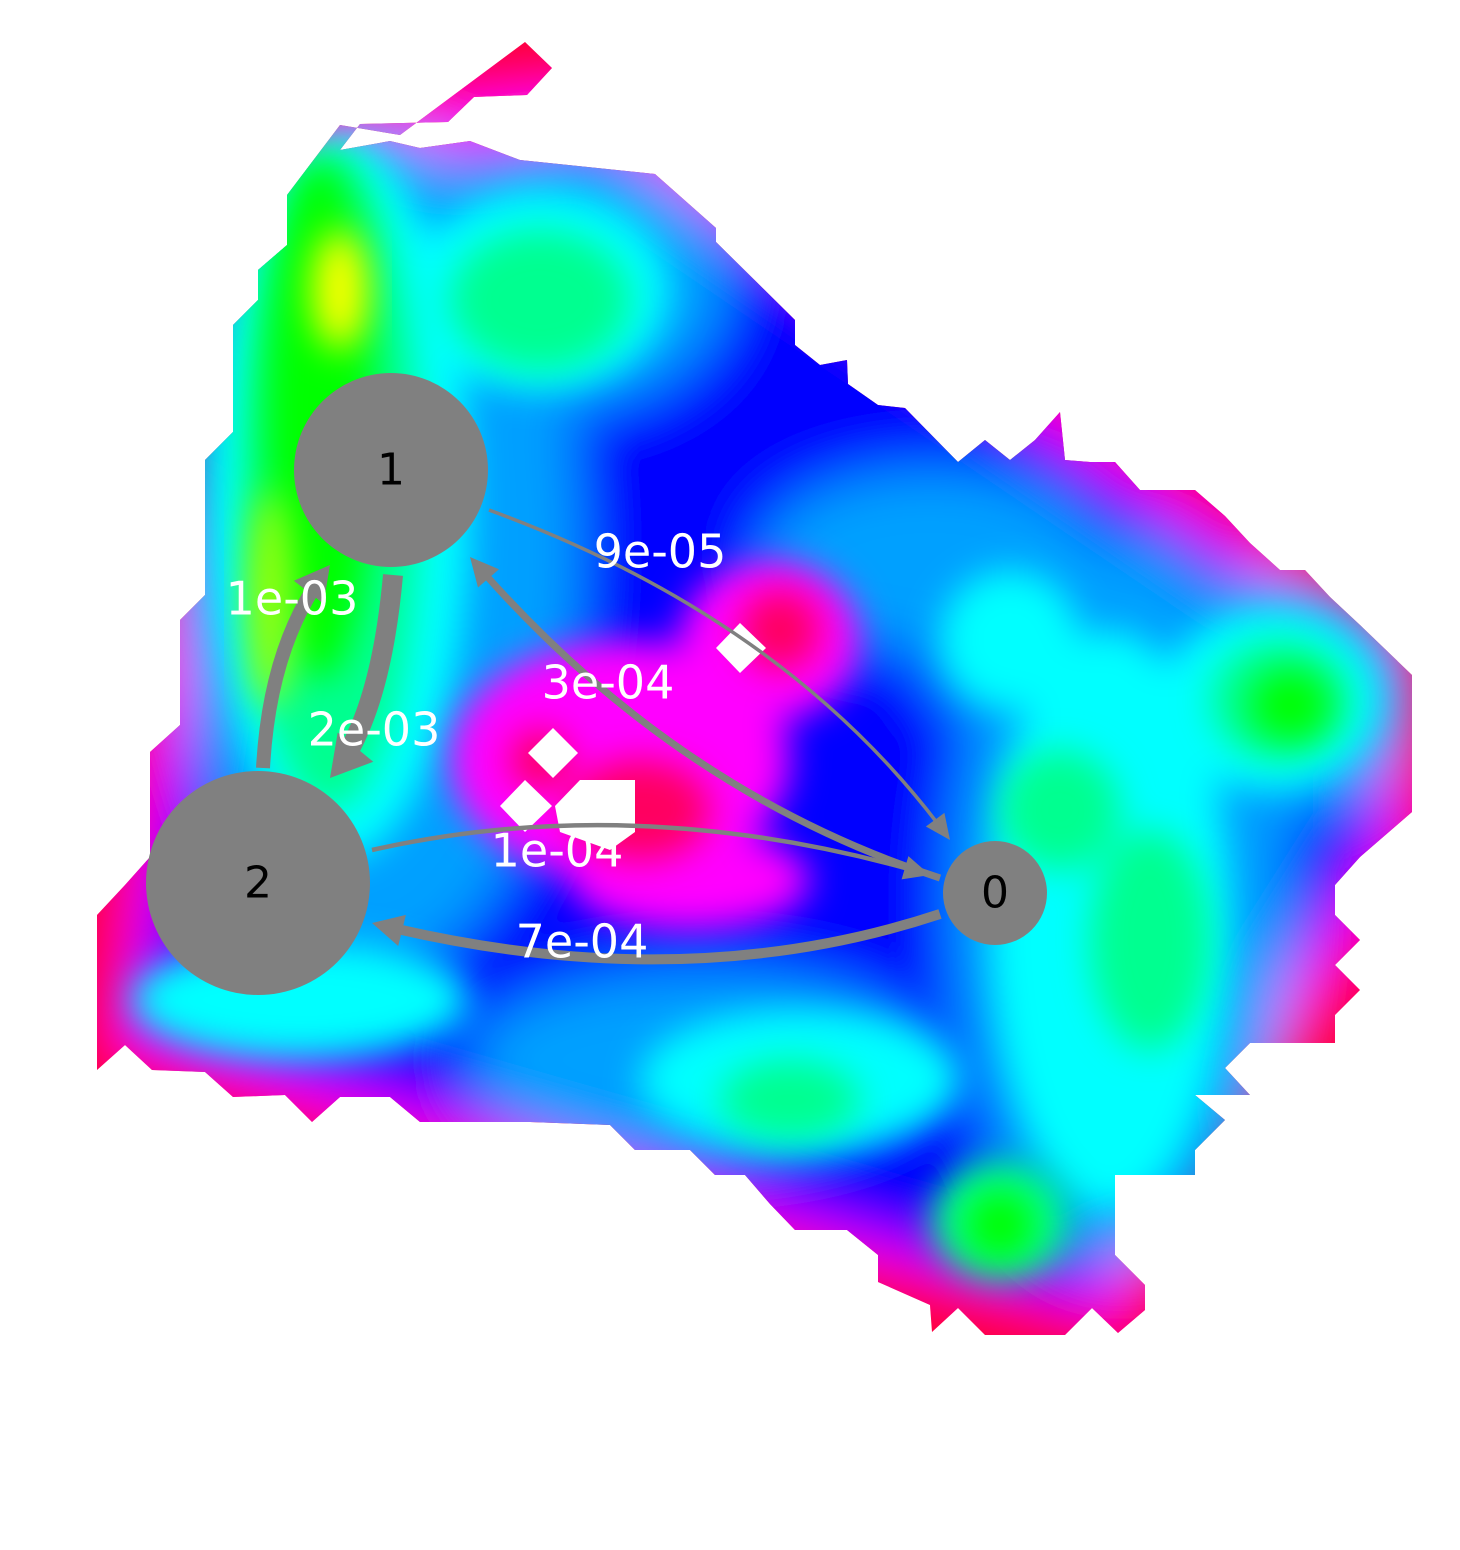 The image size is (1460, 1550). I want to click on edge-label-0-to-2: 7e-04, so click(582, 942).